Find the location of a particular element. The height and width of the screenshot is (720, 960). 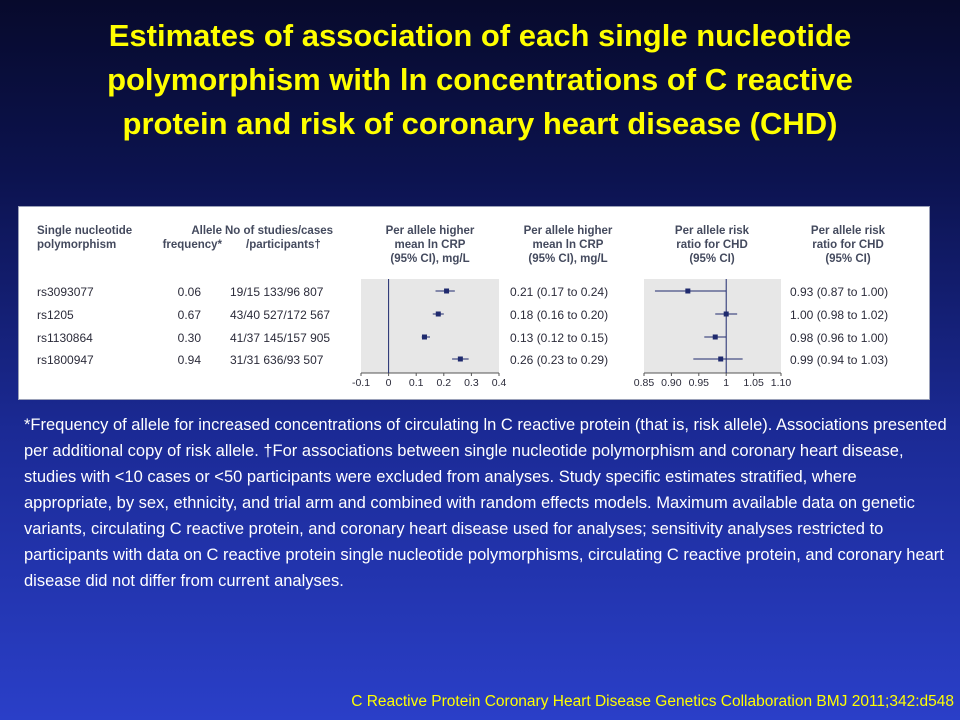

chd-tick-label-2: 0.90 is located at coordinates (671, 383).